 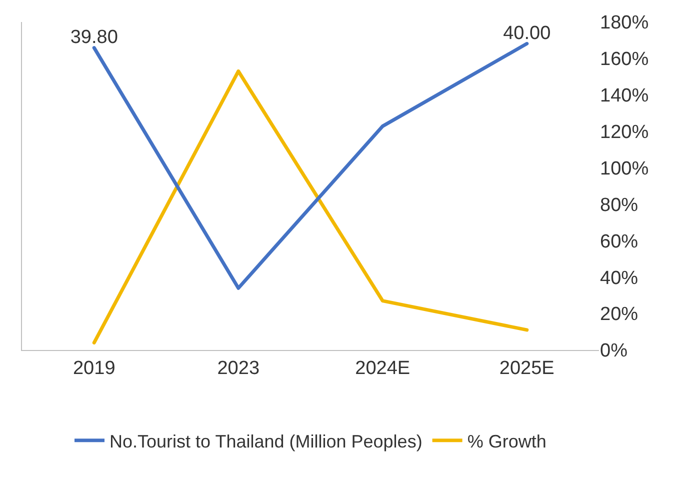 What do you see at coordinates (527, 33) in the screenshot?
I see `data-label: 40.00` at bounding box center [527, 33].